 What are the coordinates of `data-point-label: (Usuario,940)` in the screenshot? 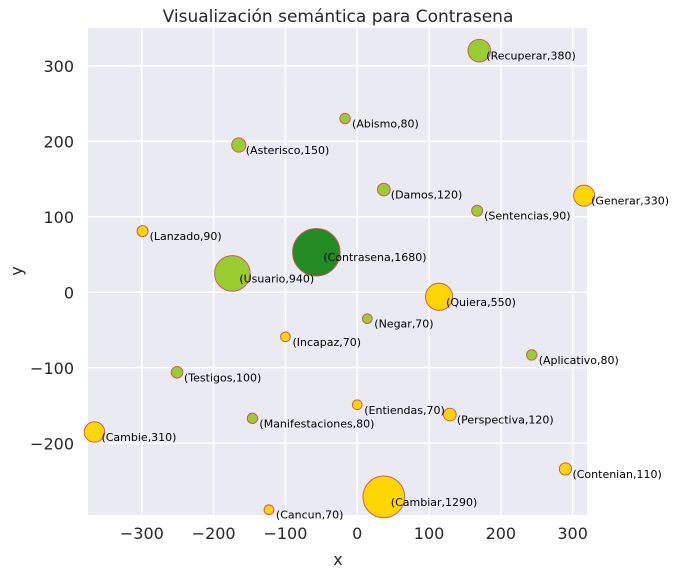 It's located at (276, 278).